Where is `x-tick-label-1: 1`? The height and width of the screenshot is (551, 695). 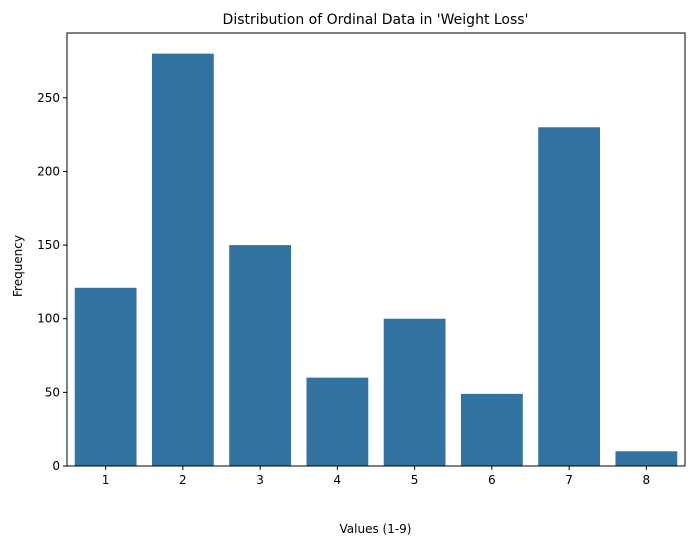
x-tick-label-1: 1 is located at coordinates (106, 480).